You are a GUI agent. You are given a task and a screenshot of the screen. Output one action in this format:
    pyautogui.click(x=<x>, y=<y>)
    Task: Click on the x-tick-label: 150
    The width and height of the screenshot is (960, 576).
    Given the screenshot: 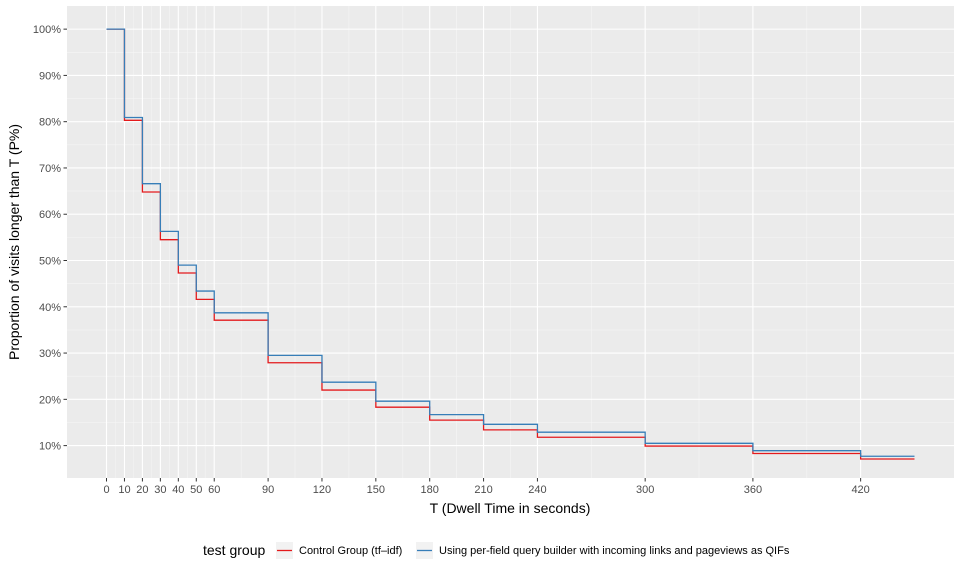 What is the action you would take?
    pyautogui.click(x=376, y=490)
    